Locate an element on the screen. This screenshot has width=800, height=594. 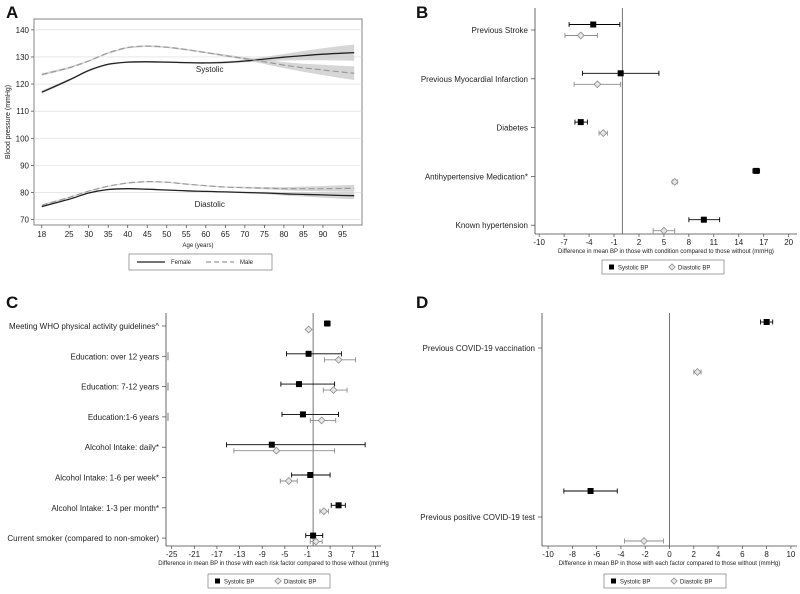
forest-xtick-label: 2 is located at coordinates (639, 242).